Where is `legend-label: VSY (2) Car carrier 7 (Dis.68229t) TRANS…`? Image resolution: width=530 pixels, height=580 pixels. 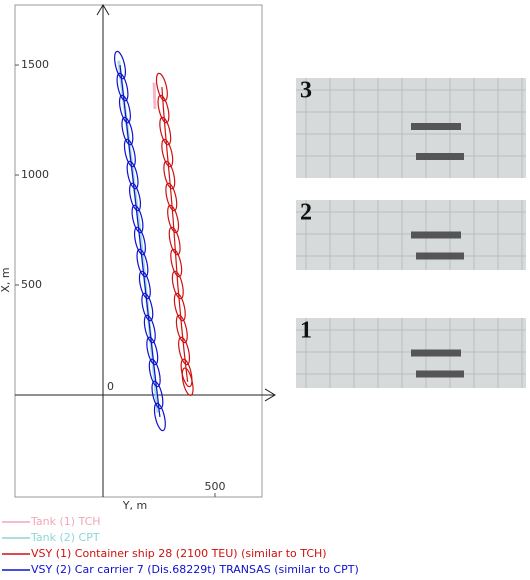 legend-label: VSY (2) Car carrier 7 (Dis.68229t) TRANS… is located at coordinates (195, 569).